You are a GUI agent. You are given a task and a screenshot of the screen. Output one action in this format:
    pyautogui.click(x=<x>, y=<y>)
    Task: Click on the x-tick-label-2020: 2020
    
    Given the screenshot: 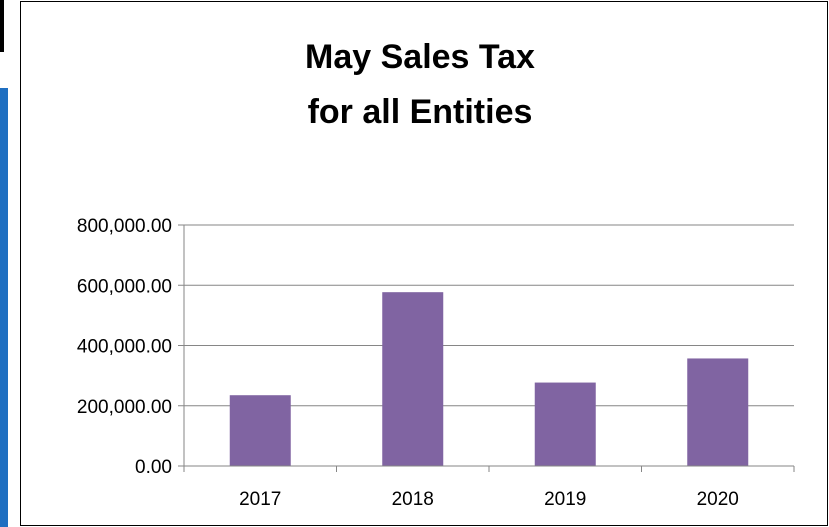 What is the action you would take?
    pyautogui.click(x=718, y=499)
    